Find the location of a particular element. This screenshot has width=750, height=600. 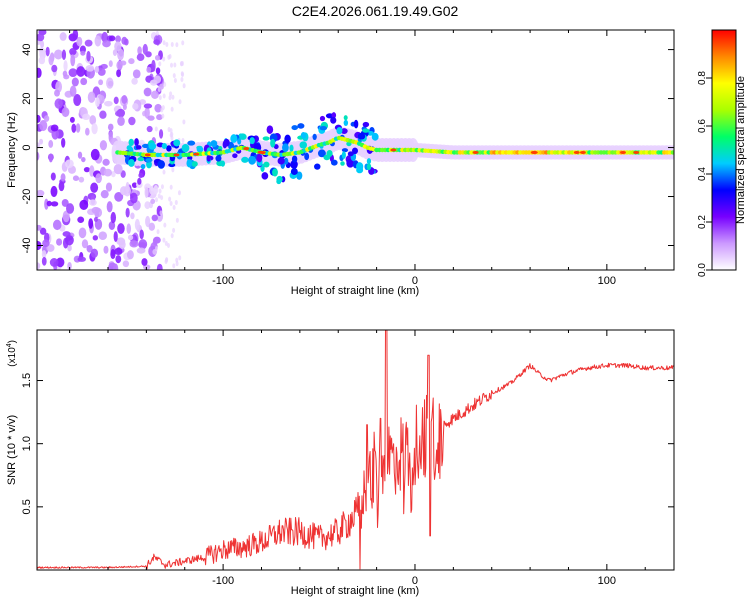

snr-ytick-label: 1.0 is located at coordinates (27, 443).